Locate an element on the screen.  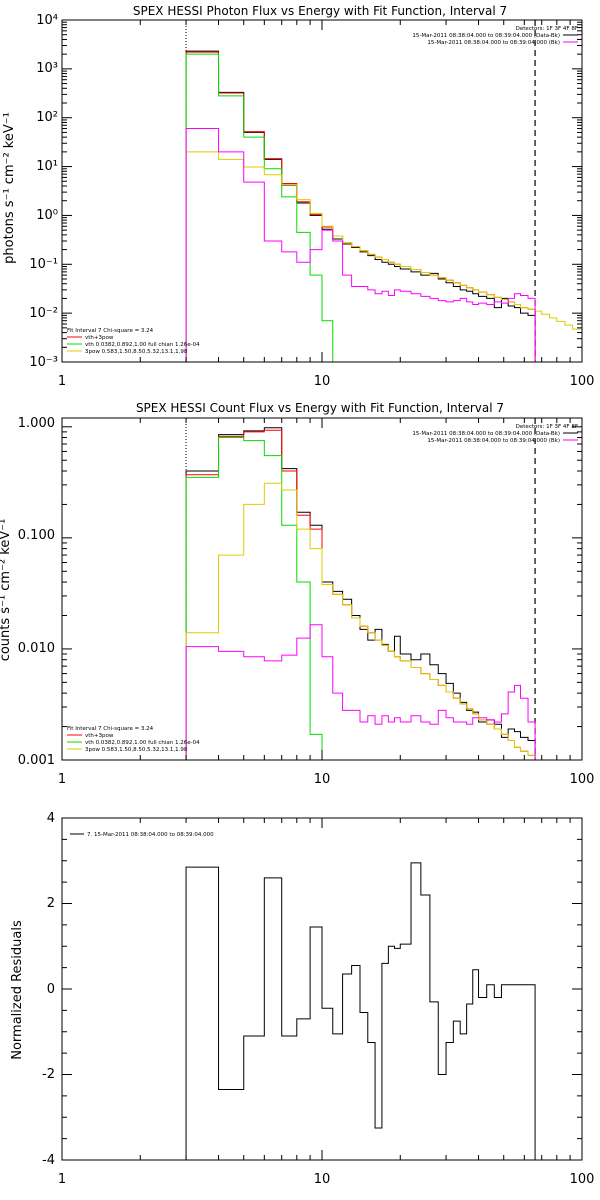
photon-legend-heading: Detectors: 1F 3F 4F 8F is located at coordinates (547, 29).